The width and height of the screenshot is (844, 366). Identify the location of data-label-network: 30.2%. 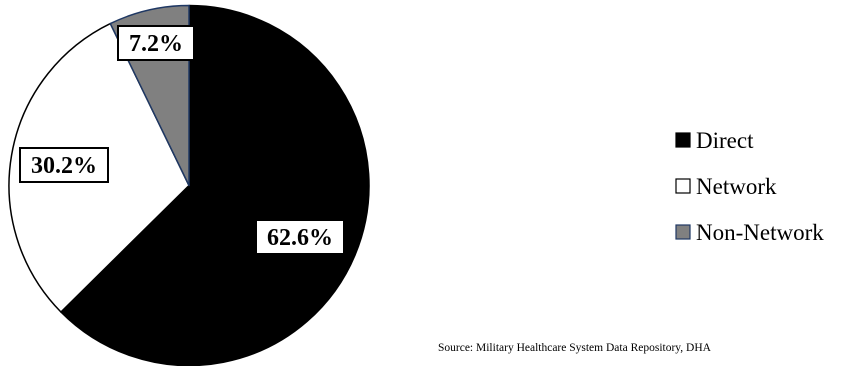
(64, 165).